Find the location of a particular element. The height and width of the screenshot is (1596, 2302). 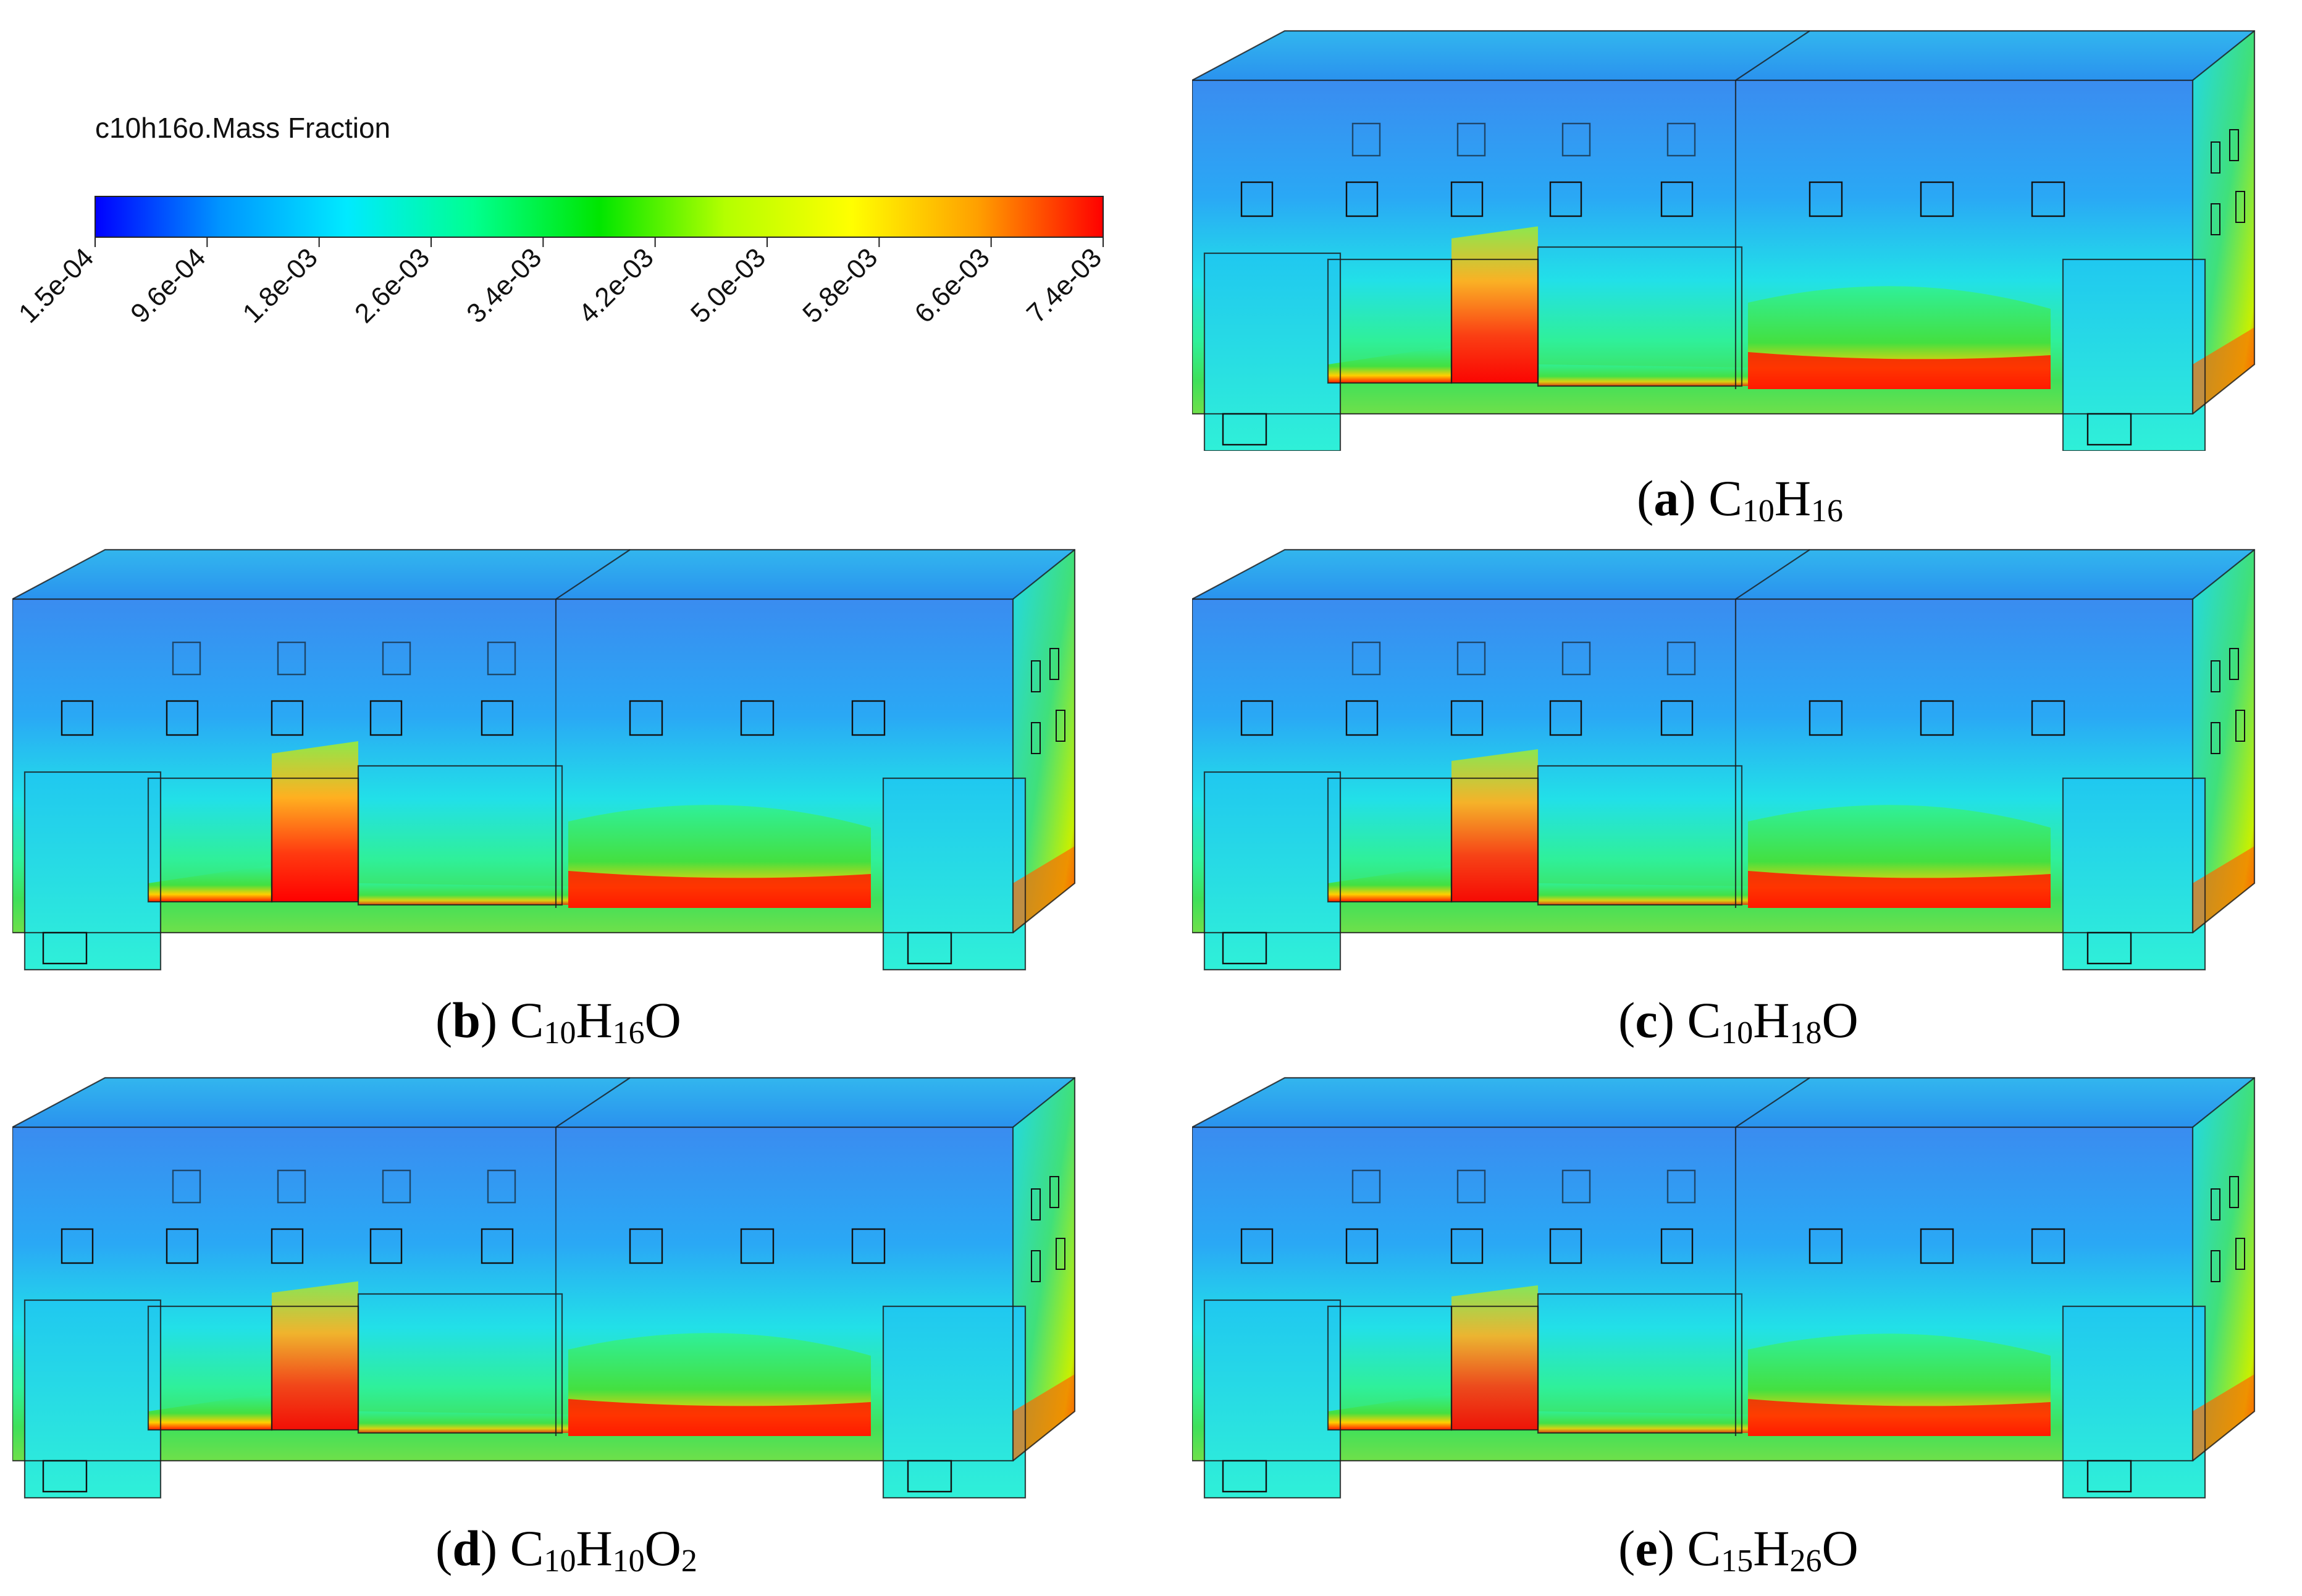

colorbar-tick-label: 3.4e-03 is located at coordinates (504, 285).